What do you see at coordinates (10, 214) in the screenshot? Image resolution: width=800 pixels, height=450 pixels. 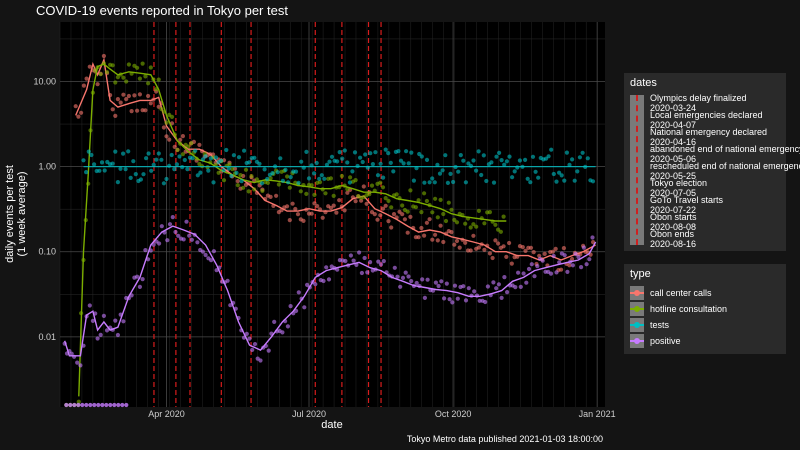 I see `y-axis-label-line-1: daily events per test` at bounding box center [10, 214].